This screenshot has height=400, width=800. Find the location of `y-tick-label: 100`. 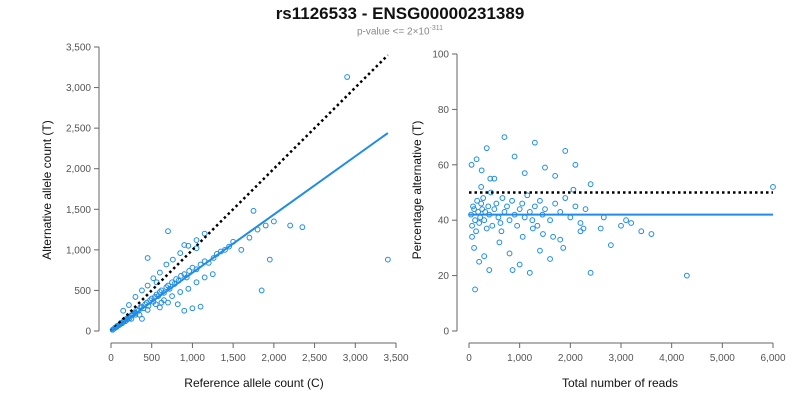

y-tick-label: 100 is located at coordinates (440, 55).